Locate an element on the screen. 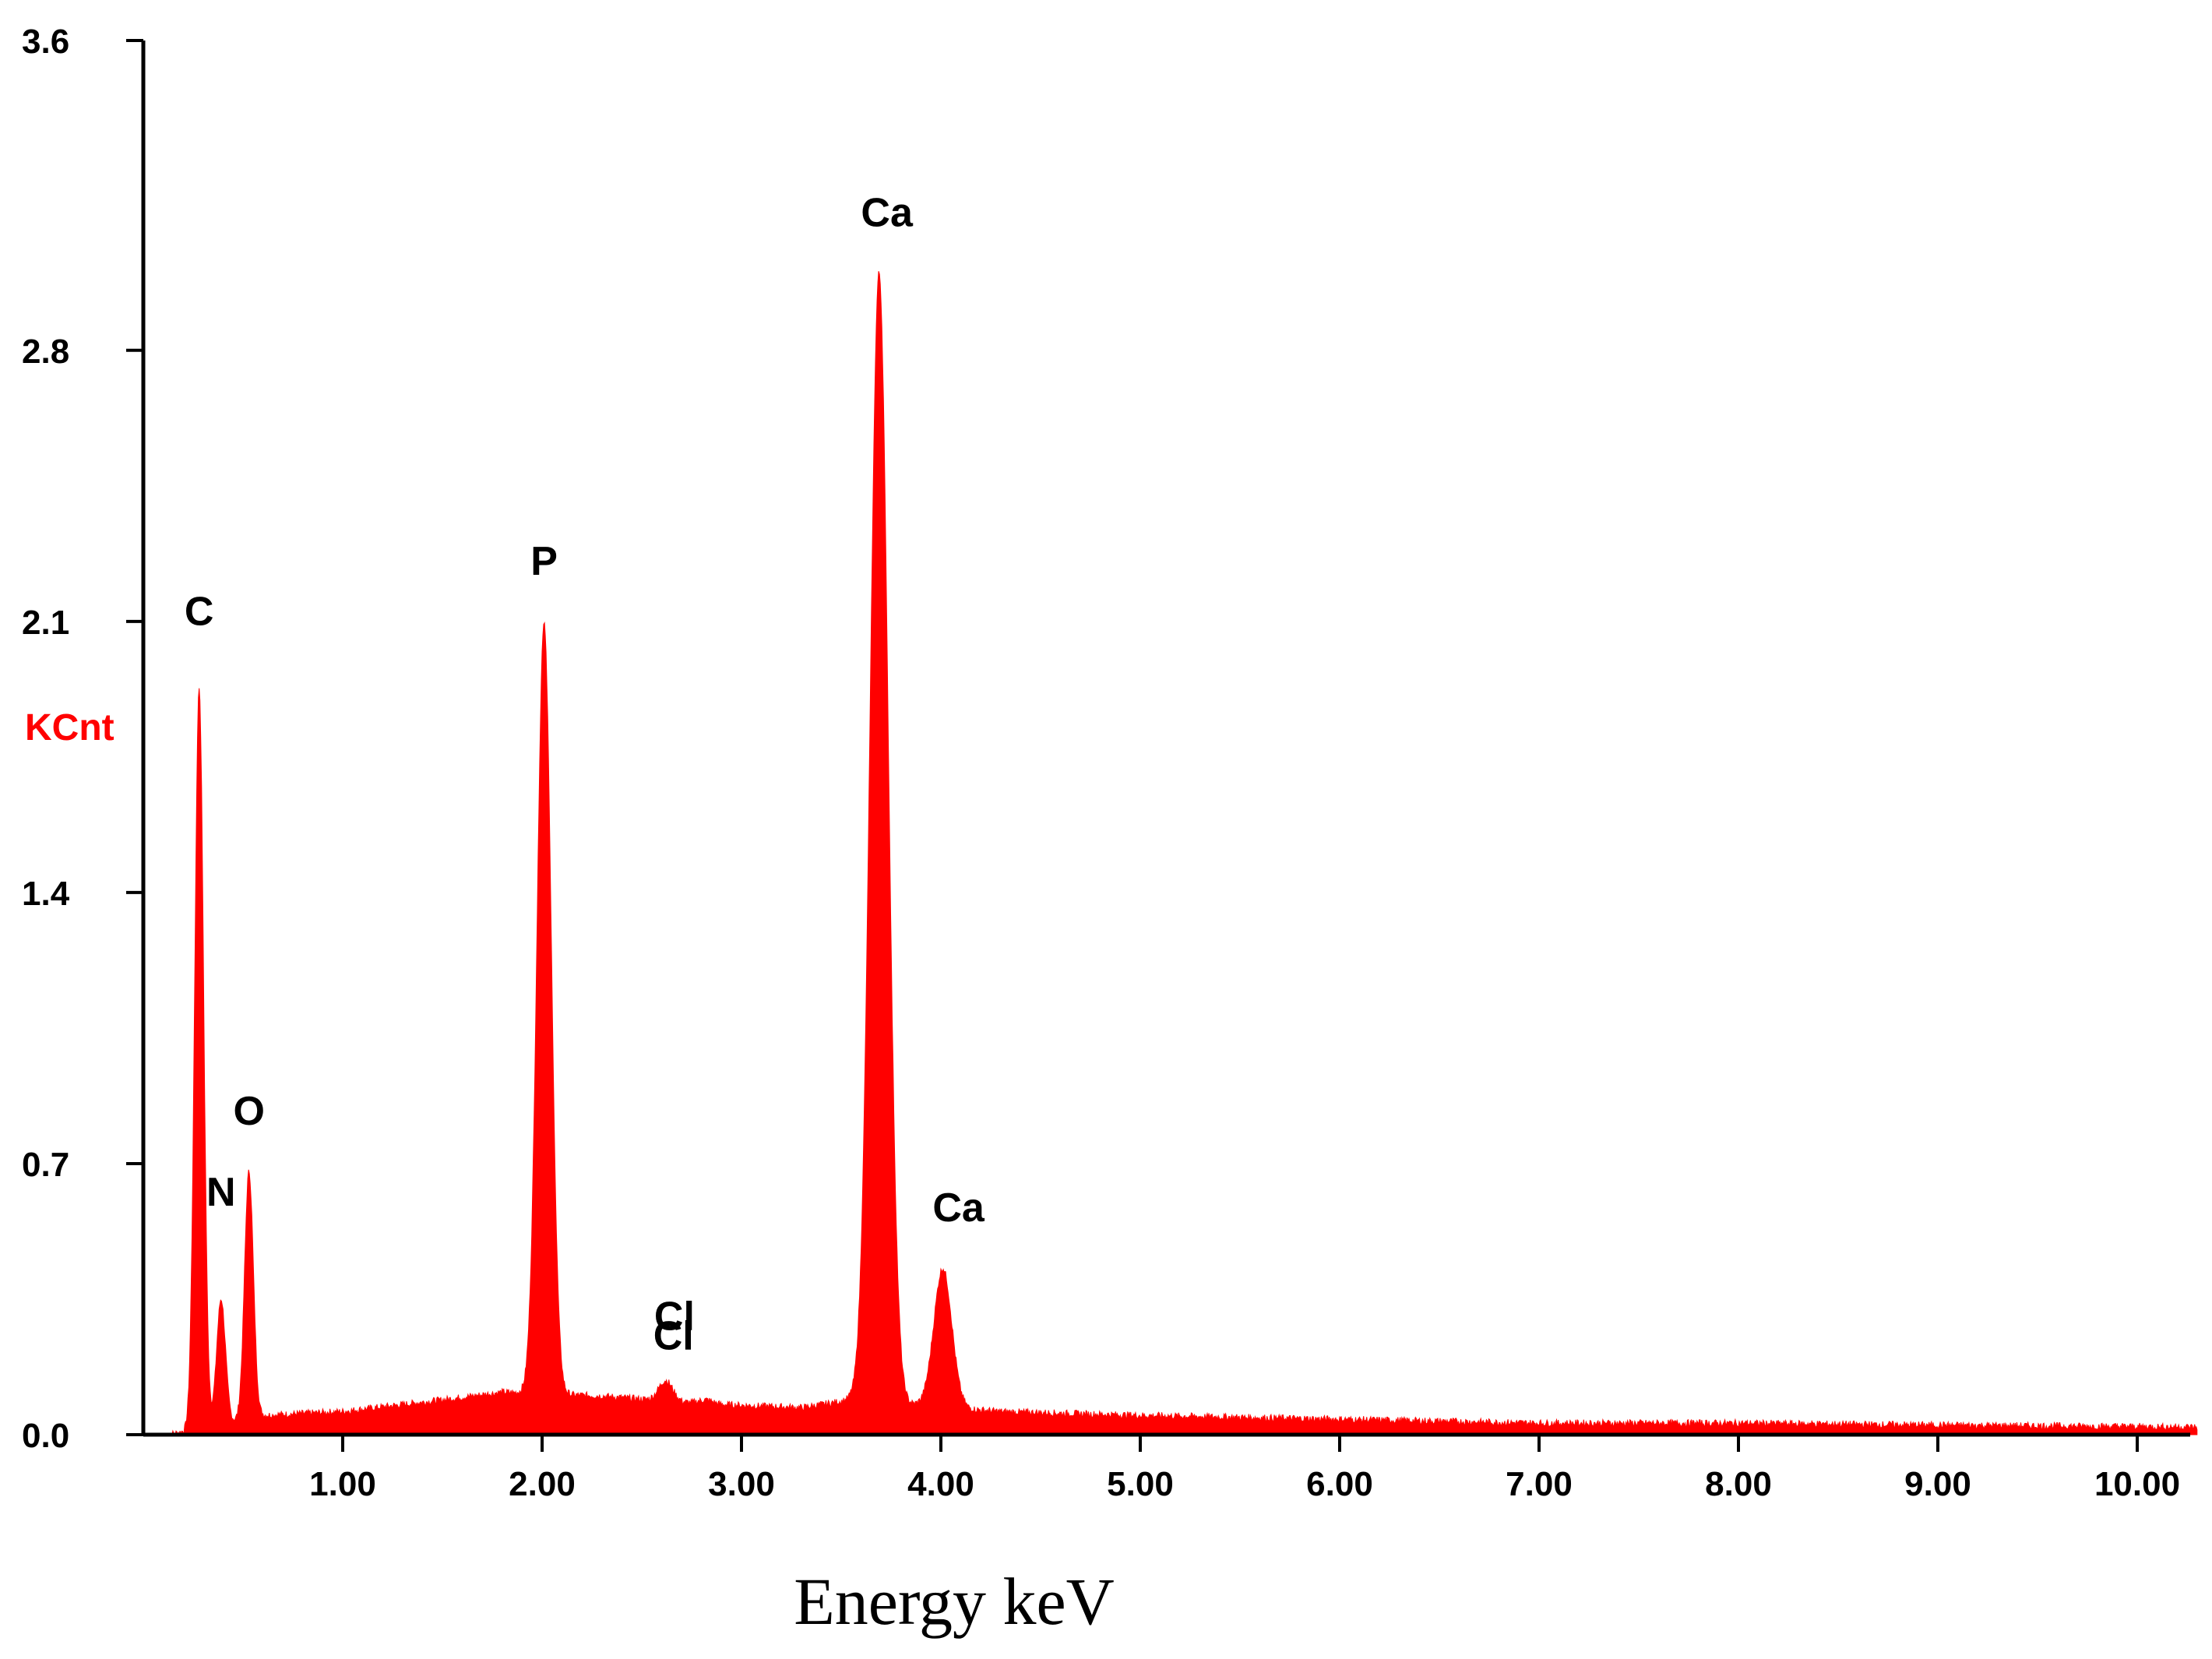  x-tick-label: 4.00 is located at coordinates (940, 1484).